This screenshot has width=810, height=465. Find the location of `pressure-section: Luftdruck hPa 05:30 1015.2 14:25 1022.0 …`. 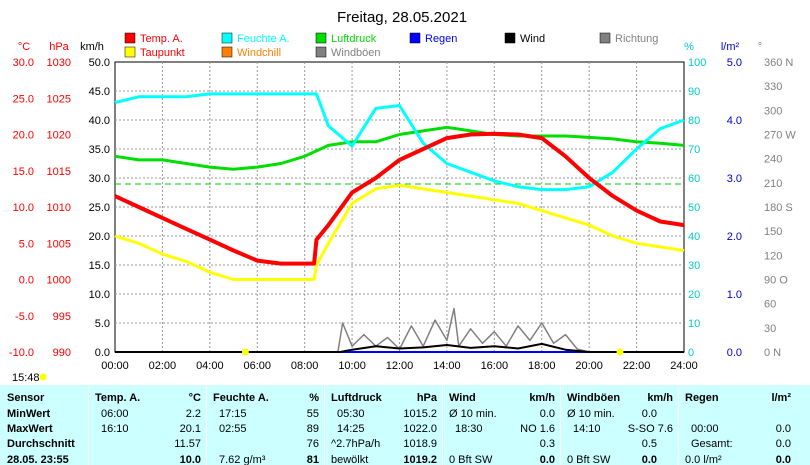

pressure-section: Luftdruck hPa 05:30 1015.2 14:25 1022.0 … is located at coordinates (383, 425).